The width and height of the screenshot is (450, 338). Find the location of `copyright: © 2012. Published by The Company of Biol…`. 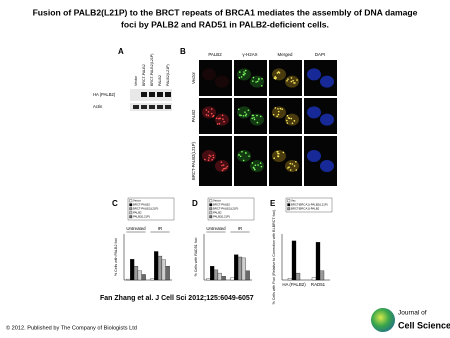

copyright: © 2012. Published by The Company of Biol… is located at coordinates (71, 327).